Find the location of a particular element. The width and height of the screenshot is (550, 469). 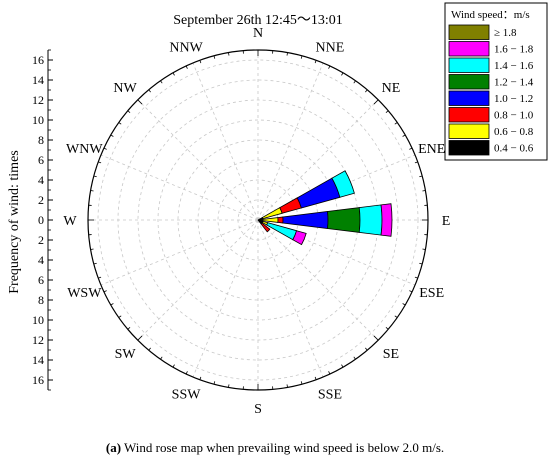

direction-label-n: N is located at coordinates (258, 33).